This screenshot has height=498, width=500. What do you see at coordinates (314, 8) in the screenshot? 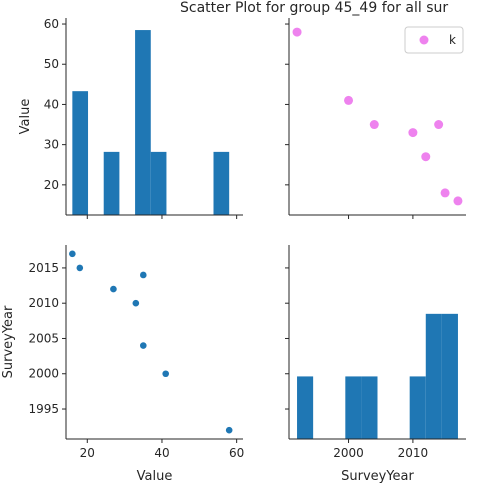
I see `chart-title: Scatter Plot for group 45_49 for all sur` at bounding box center [314, 8].